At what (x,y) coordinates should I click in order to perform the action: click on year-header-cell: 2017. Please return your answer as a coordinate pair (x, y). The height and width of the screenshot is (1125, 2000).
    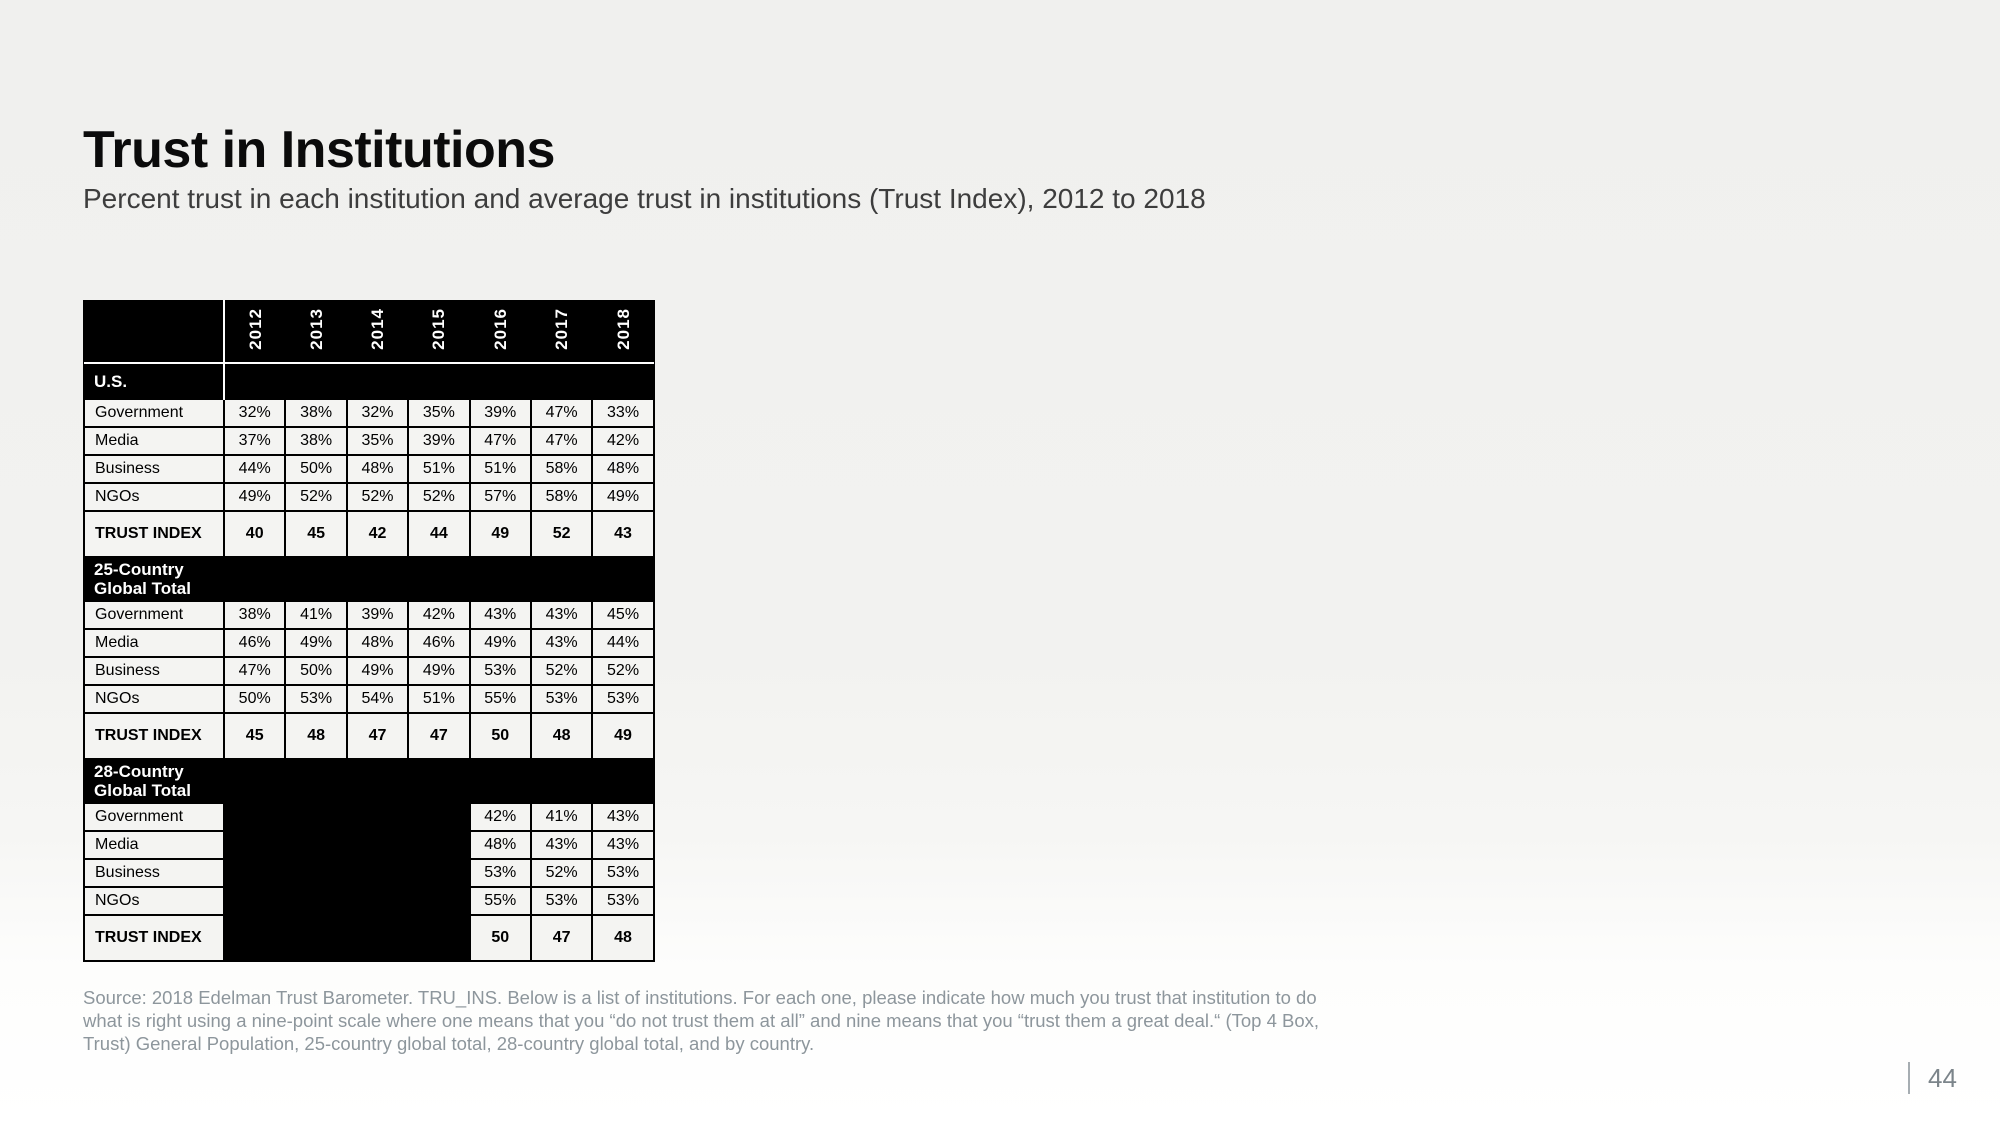
    Looking at the image, I should click on (561, 332).